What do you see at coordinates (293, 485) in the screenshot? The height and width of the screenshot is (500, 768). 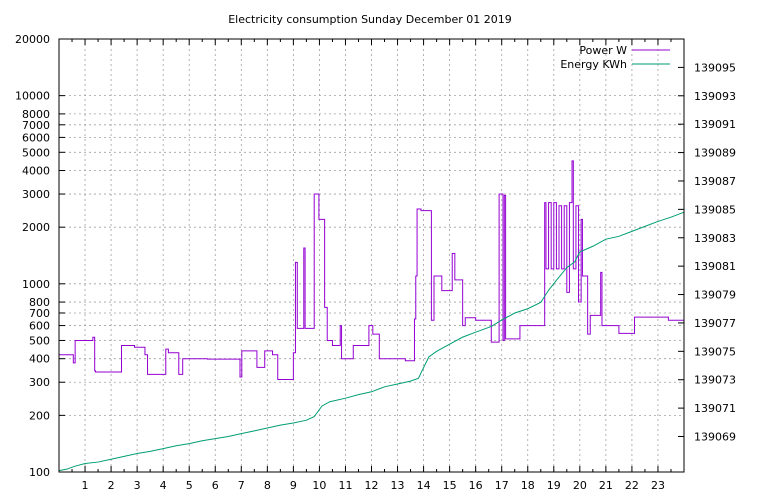 I see `x-tick-label: 9` at bounding box center [293, 485].